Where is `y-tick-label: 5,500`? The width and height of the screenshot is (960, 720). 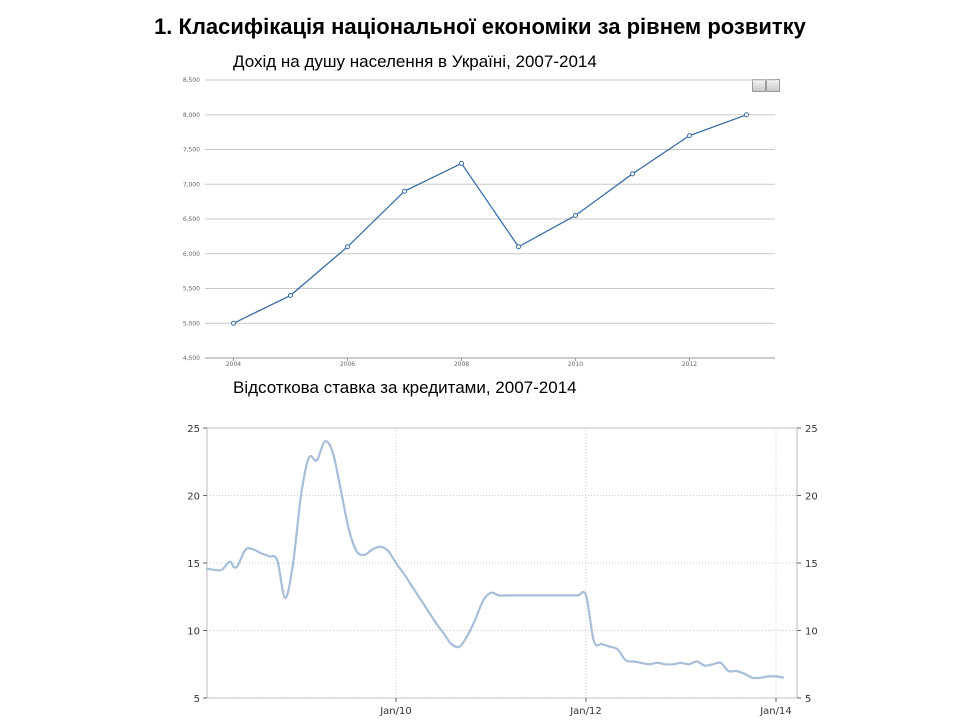 y-tick-label: 5,500 is located at coordinates (191, 289).